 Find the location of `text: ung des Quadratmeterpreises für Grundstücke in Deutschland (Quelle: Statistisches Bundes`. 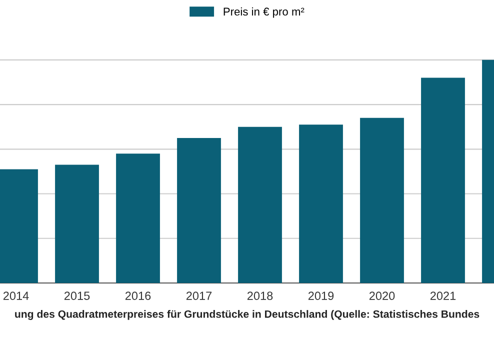

text: ung des Quadratmeterpreises für Grundstücke in Deutschland (Quelle: Statistisches Bundes is located at coordinates (247, 315).